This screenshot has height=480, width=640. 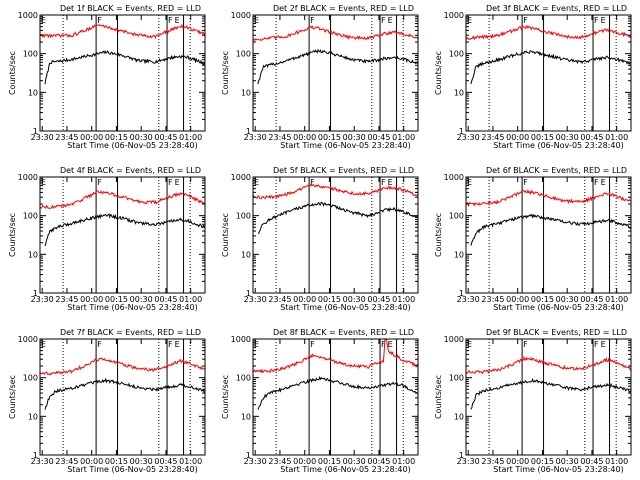 I want to click on chart-title: Det 1f BLACK = Events, RED = LLD, so click(x=130, y=8).